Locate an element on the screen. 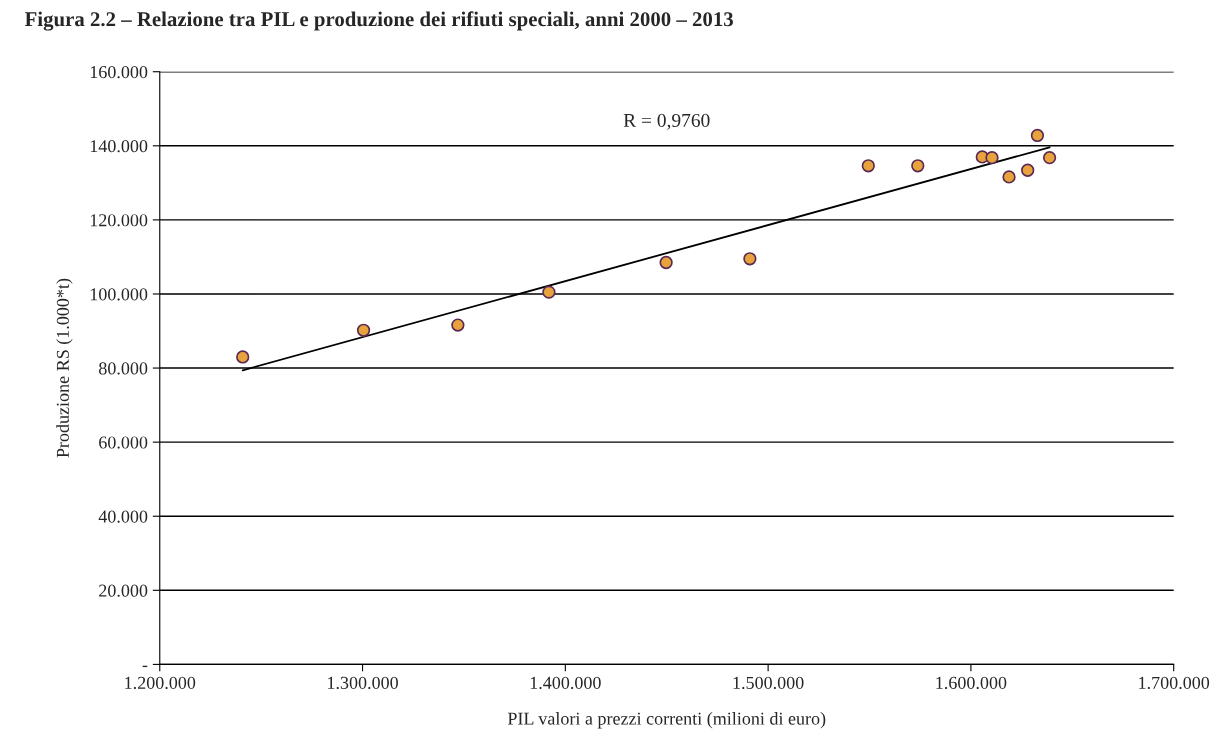  y-tick-label: 80.000 is located at coordinates (123, 368).